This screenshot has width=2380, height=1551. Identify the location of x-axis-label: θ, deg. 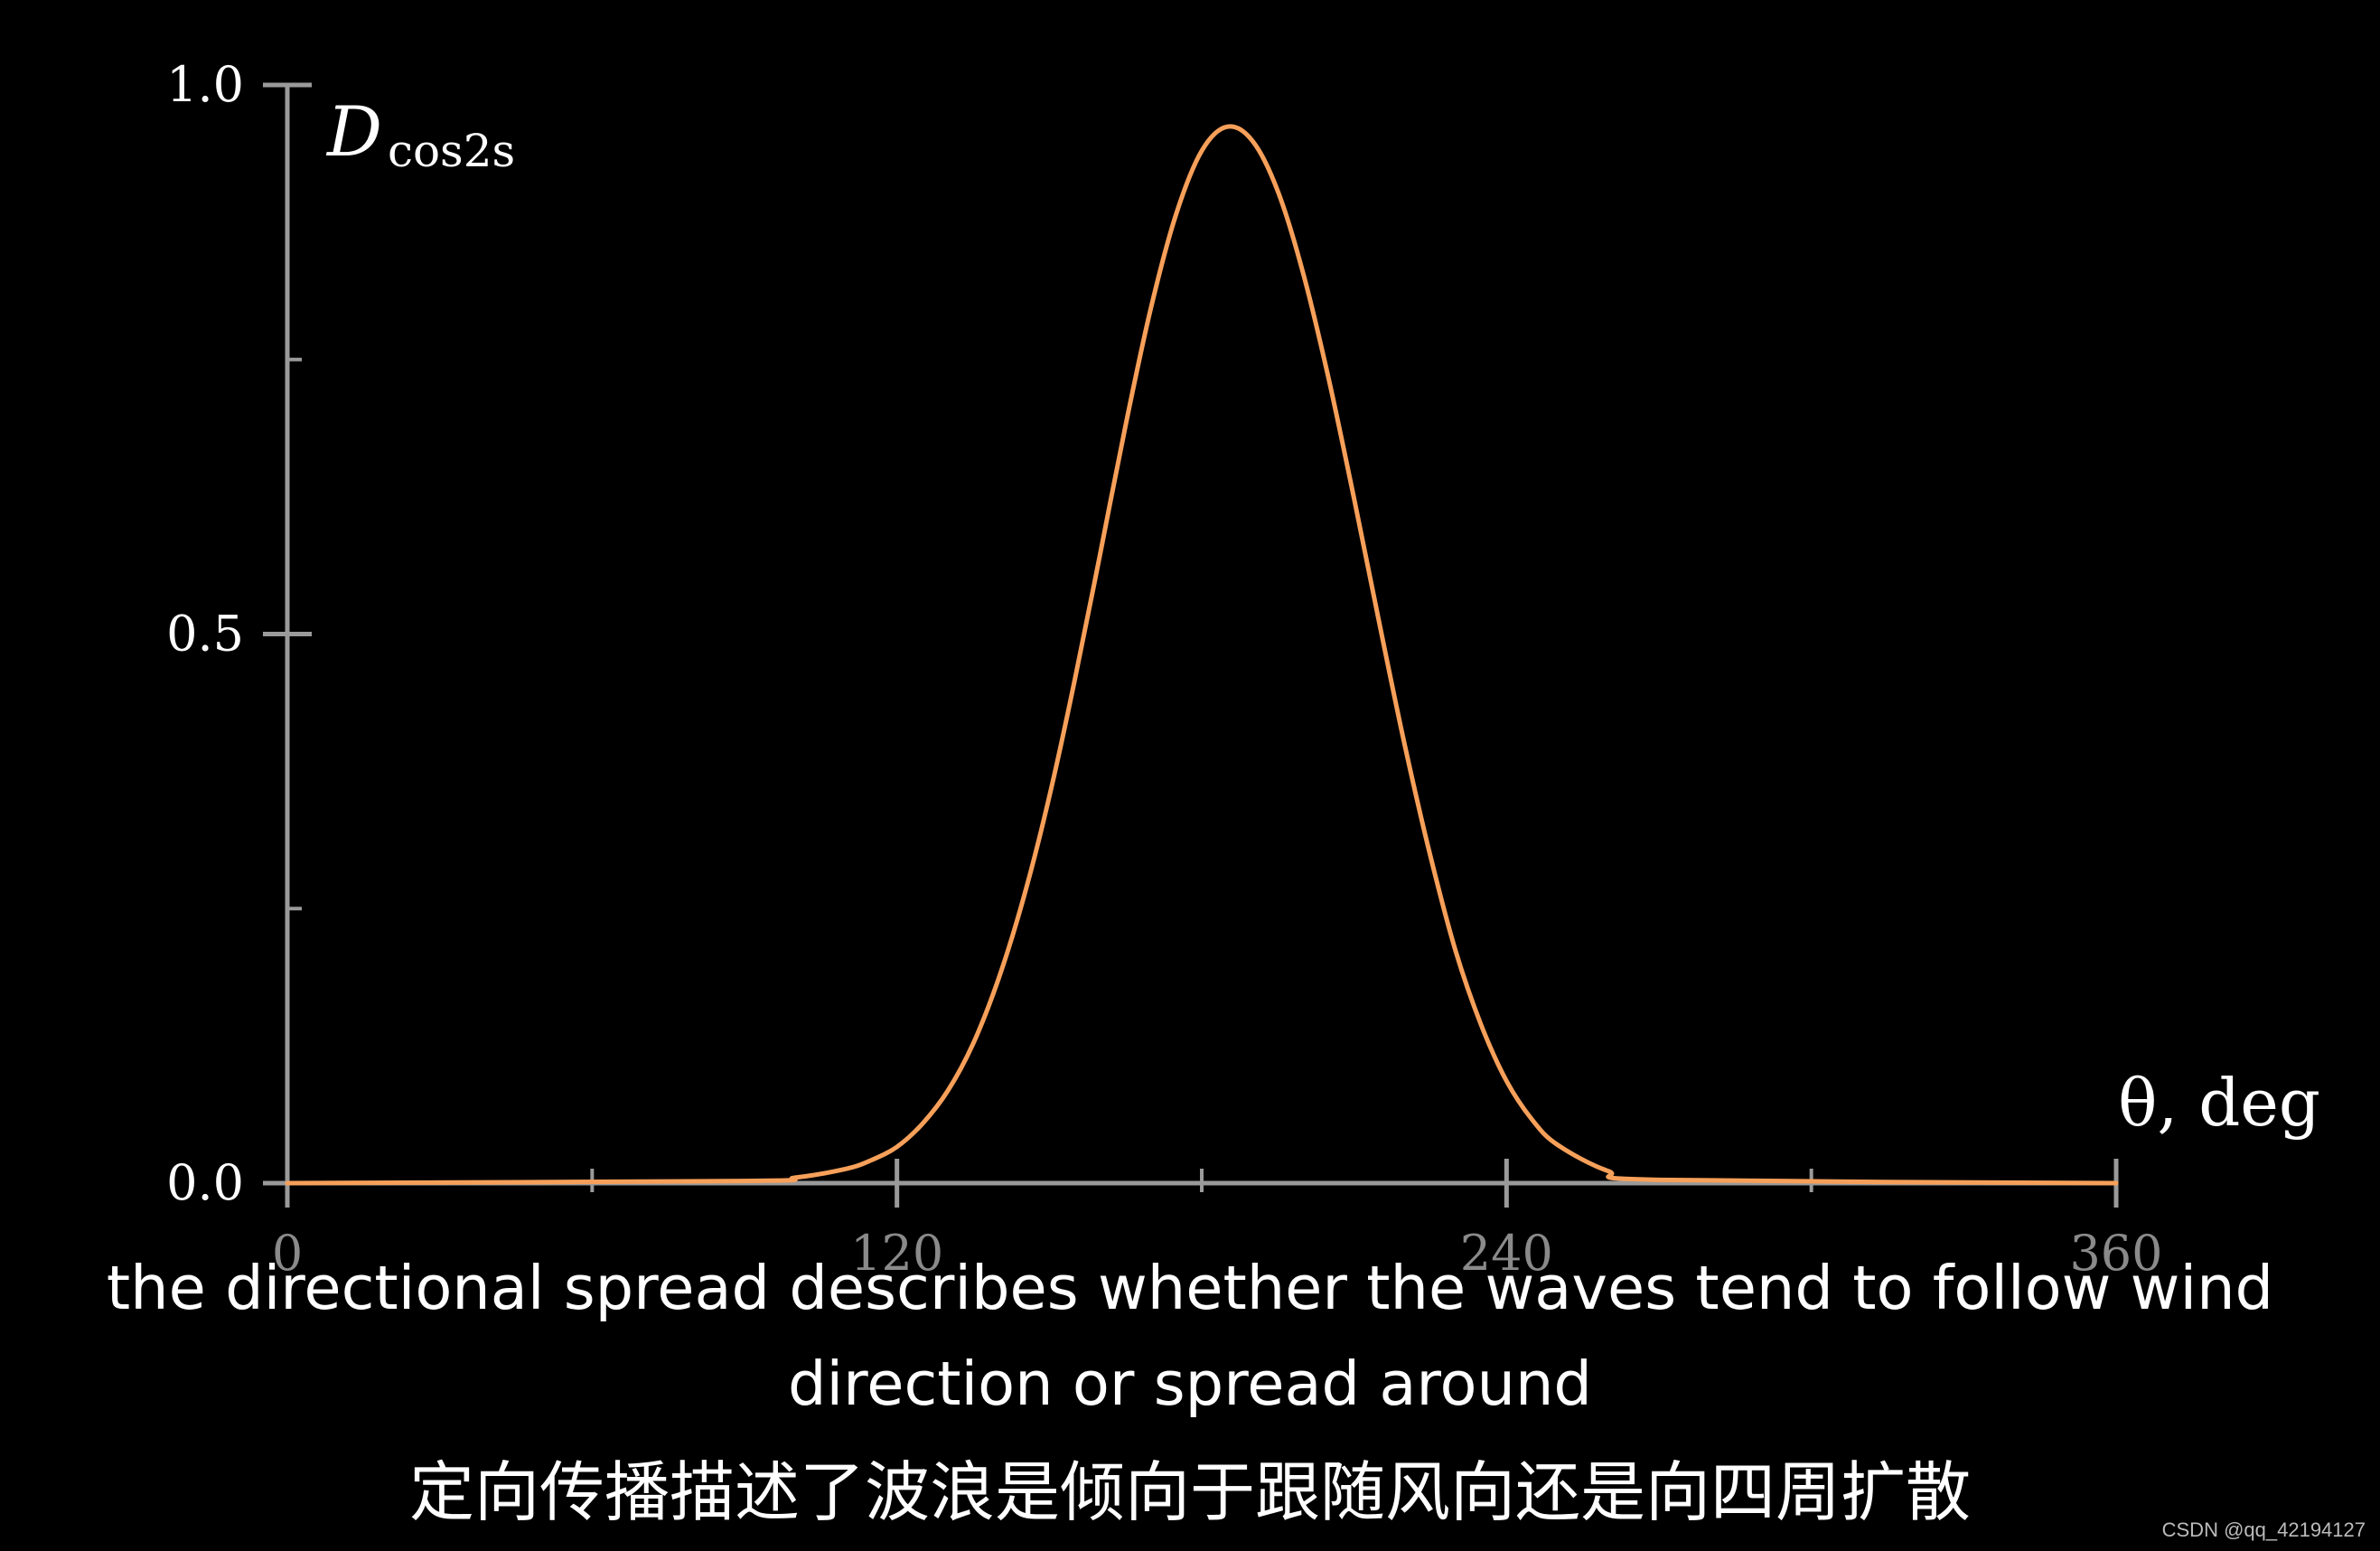
(2219, 1103).